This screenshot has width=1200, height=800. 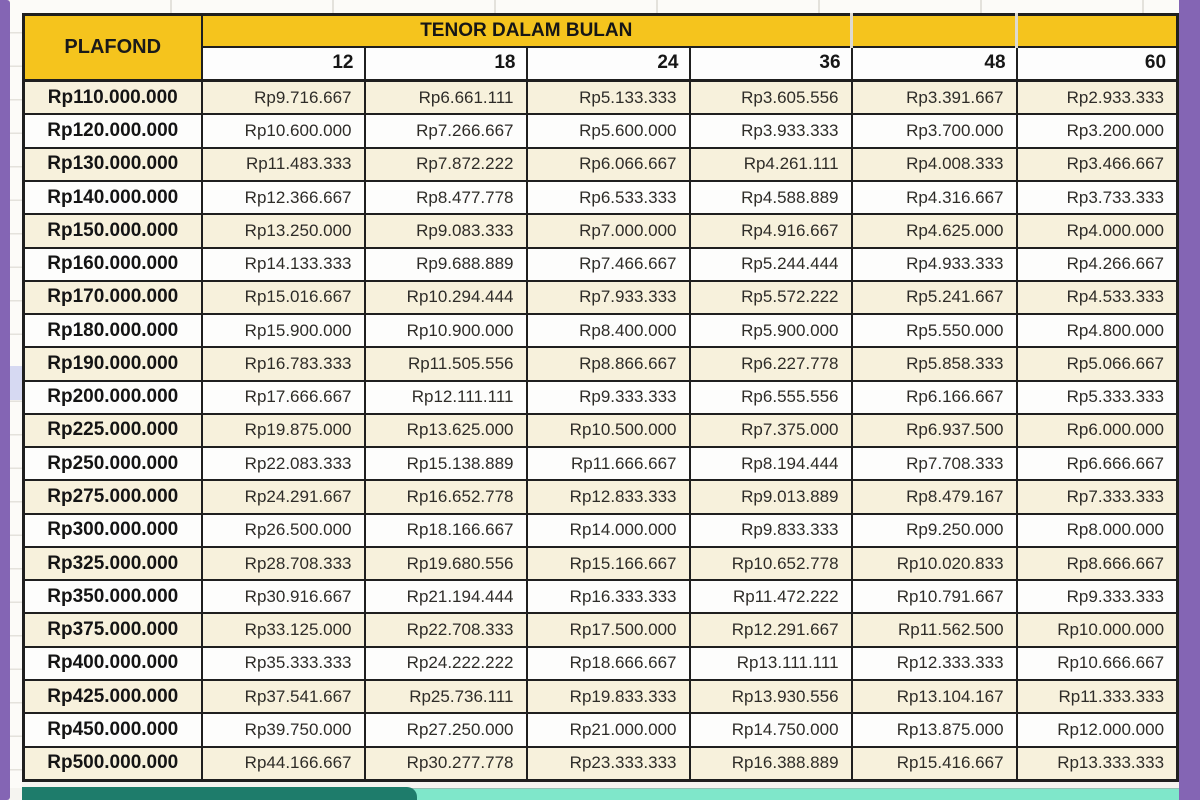 What do you see at coordinates (283, 164) in the screenshot?
I see `installment-cell: Rp11.483.333` at bounding box center [283, 164].